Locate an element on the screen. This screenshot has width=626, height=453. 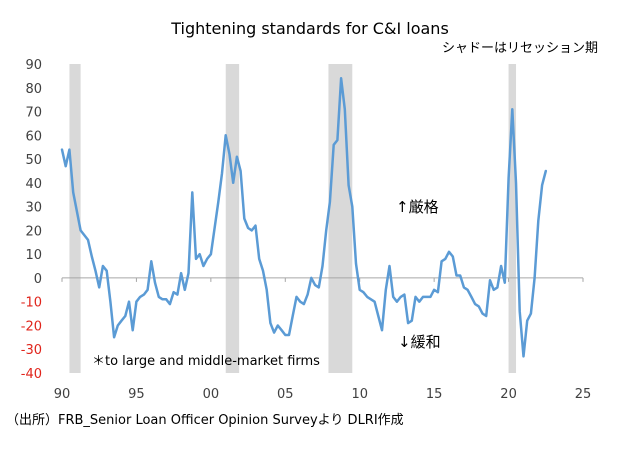
note-text: ＊to large and middle-market firms is located at coordinates (206, 361).